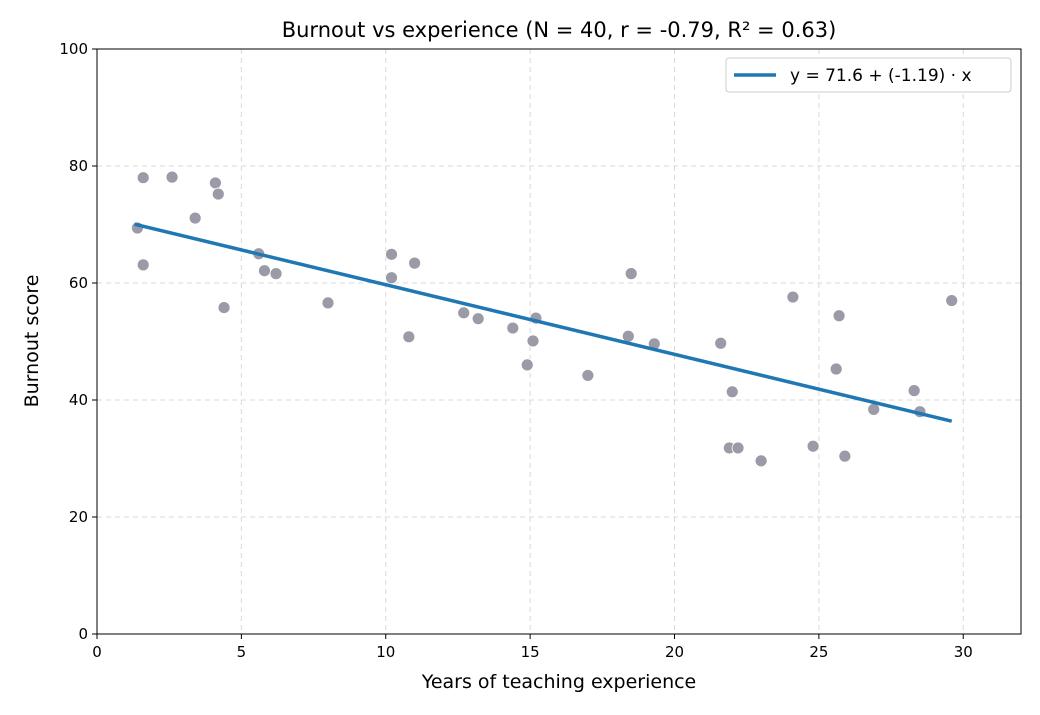  I want to click on y-tick-label: 0, so click(83, 634).